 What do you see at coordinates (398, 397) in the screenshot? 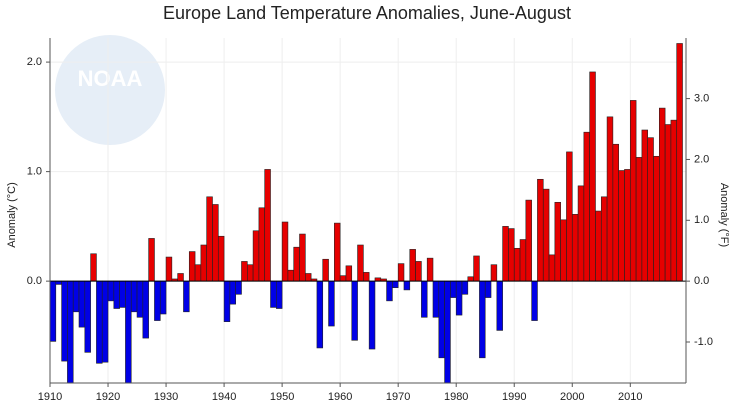
I see `x-tick-label: 1970` at bounding box center [398, 397].